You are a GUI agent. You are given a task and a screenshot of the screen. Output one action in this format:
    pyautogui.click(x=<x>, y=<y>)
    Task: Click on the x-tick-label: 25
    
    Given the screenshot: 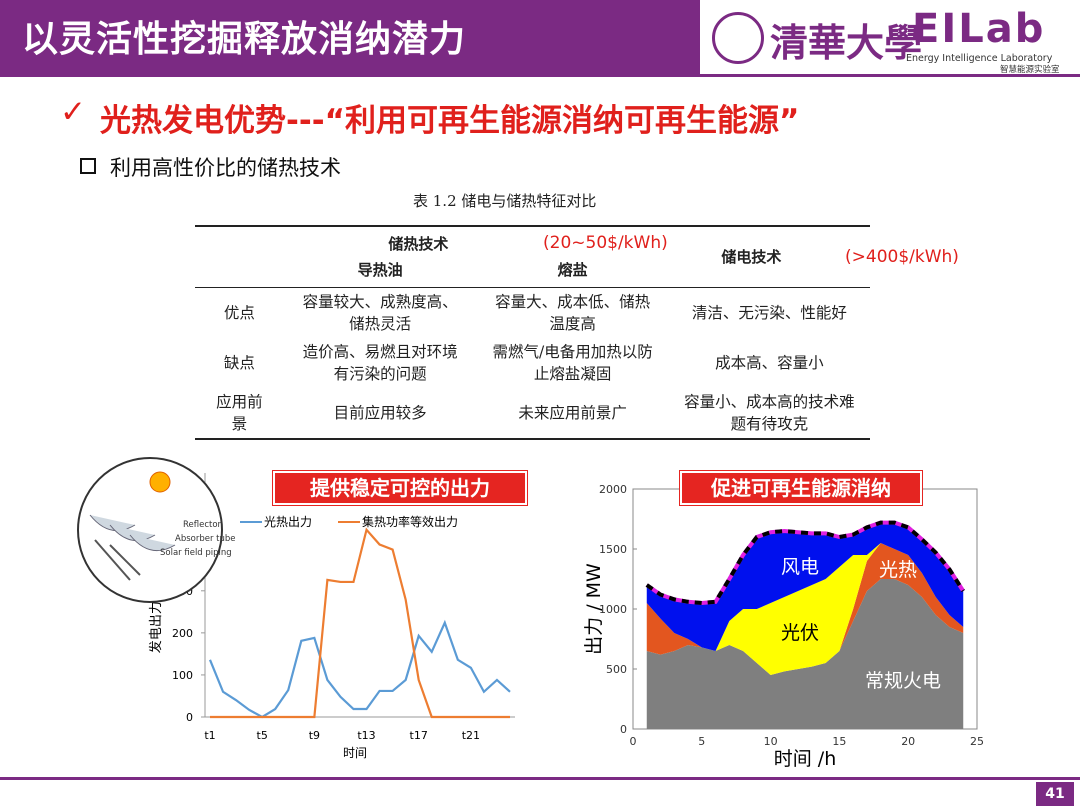 What is the action you would take?
    pyautogui.click(x=977, y=741)
    